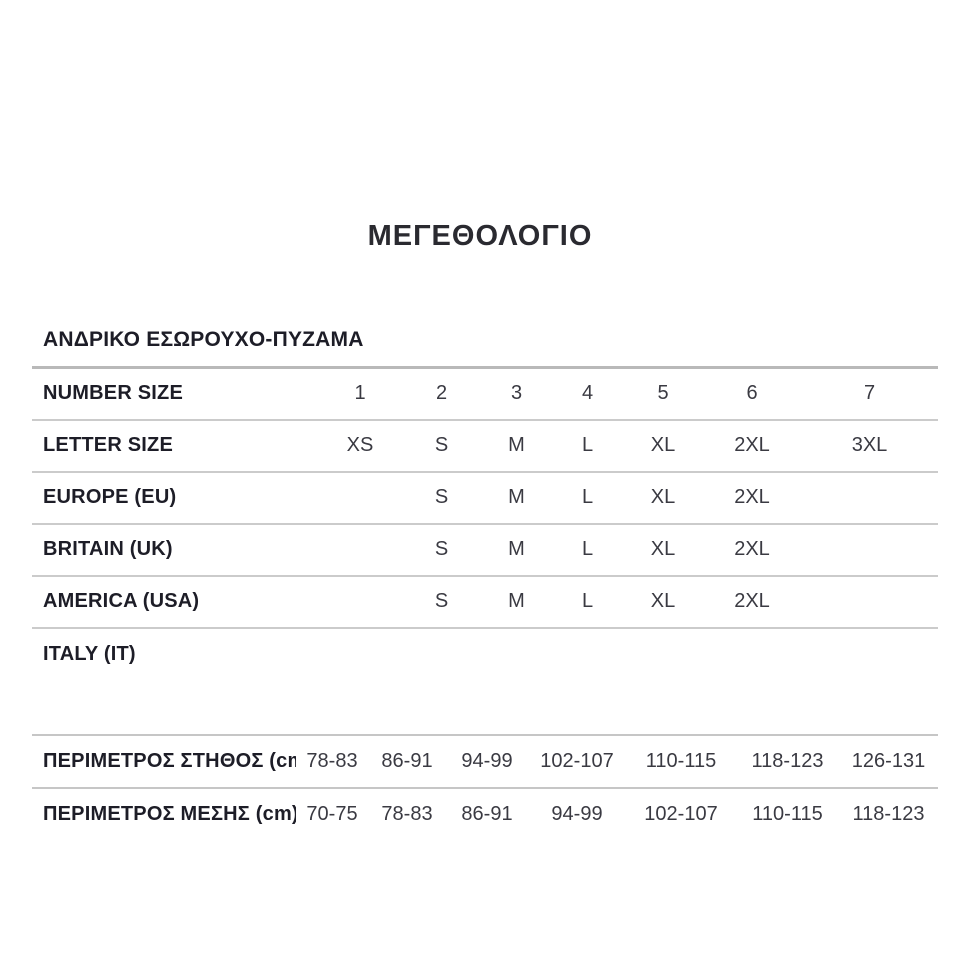 The height and width of the screenshot is (960, 960). What do you see at coordinates (888, 760) in the screenshot?
I see `measurement-cell: 126-131` at bounding box center [888, 760].